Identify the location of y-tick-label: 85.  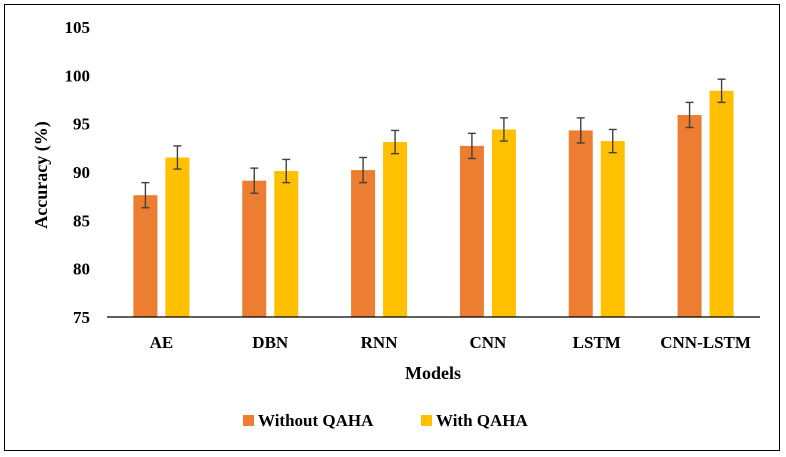
(81, 220).